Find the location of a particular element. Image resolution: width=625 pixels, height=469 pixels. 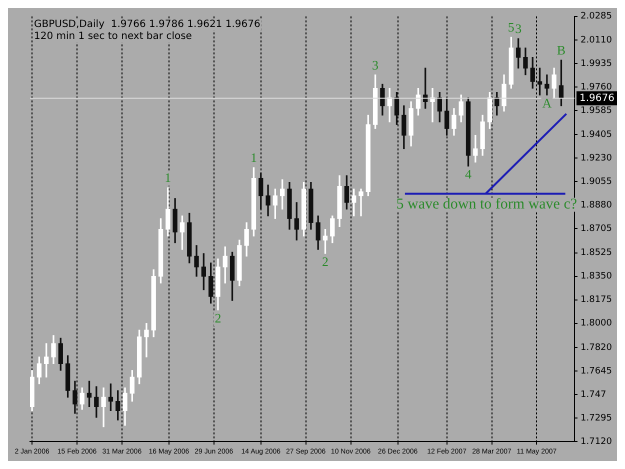

y-tick-label: 1.8525 is located at coordinates (596, 253).